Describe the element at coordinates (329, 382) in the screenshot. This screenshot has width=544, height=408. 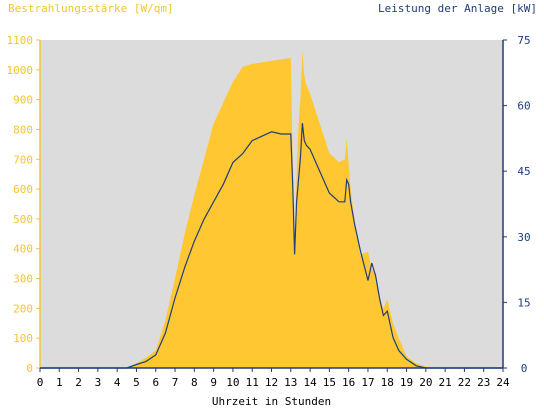
I see `x-tick-label: 15` at that location.